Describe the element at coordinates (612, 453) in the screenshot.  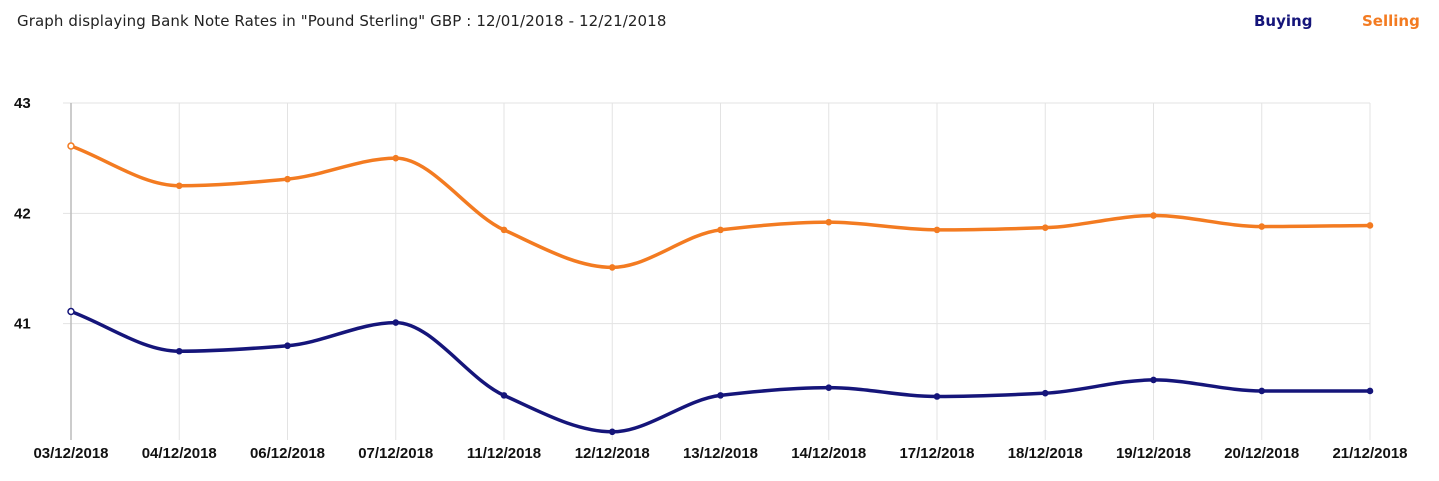
I see `x-tick-label: 12/12/2018` at that location.